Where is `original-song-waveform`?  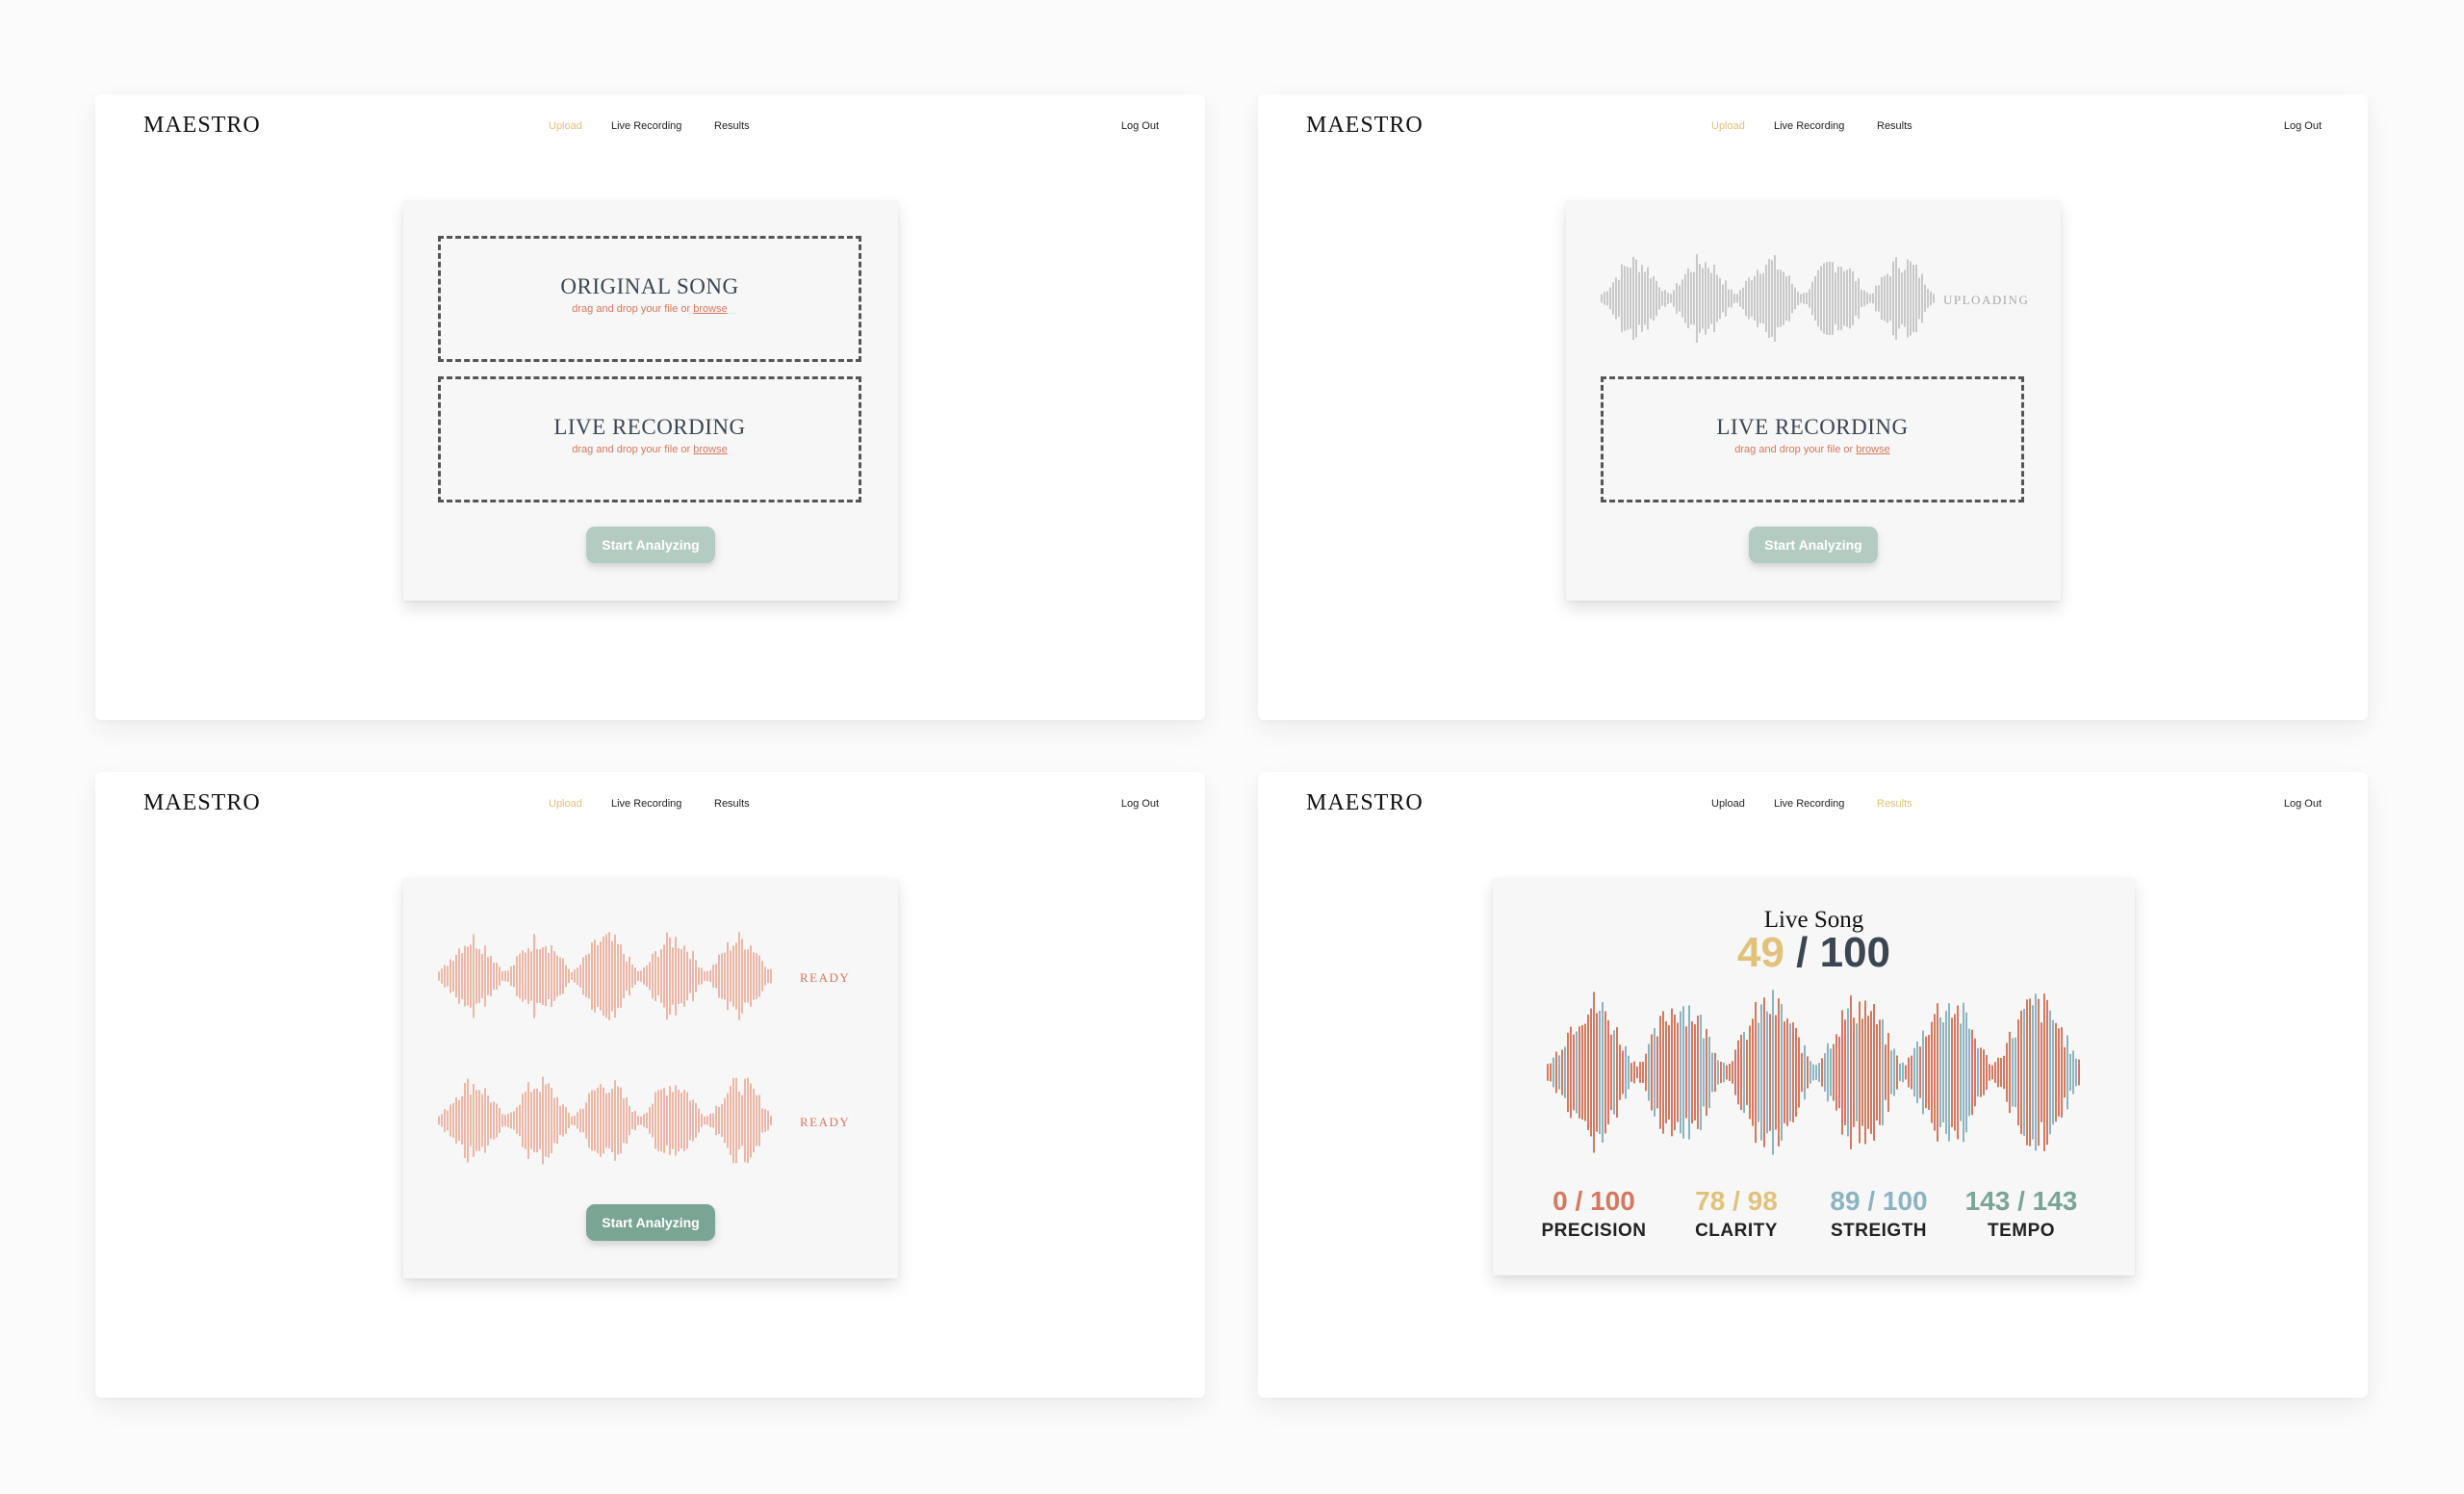 original-song-waveform is located at coordinates (605, 976).